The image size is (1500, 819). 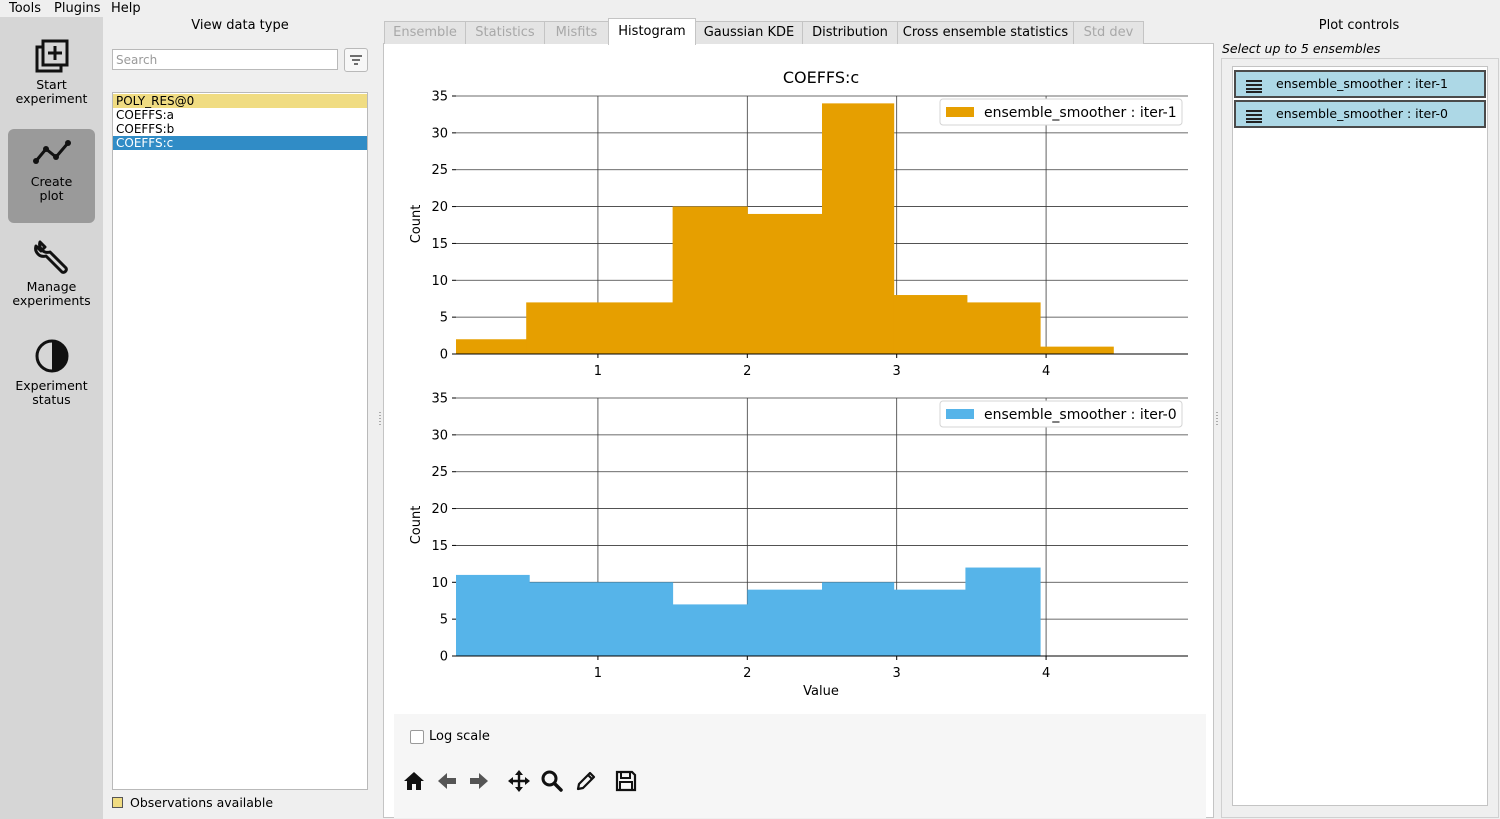 I want to click on observations-swatch, so click(x=117, y=802).